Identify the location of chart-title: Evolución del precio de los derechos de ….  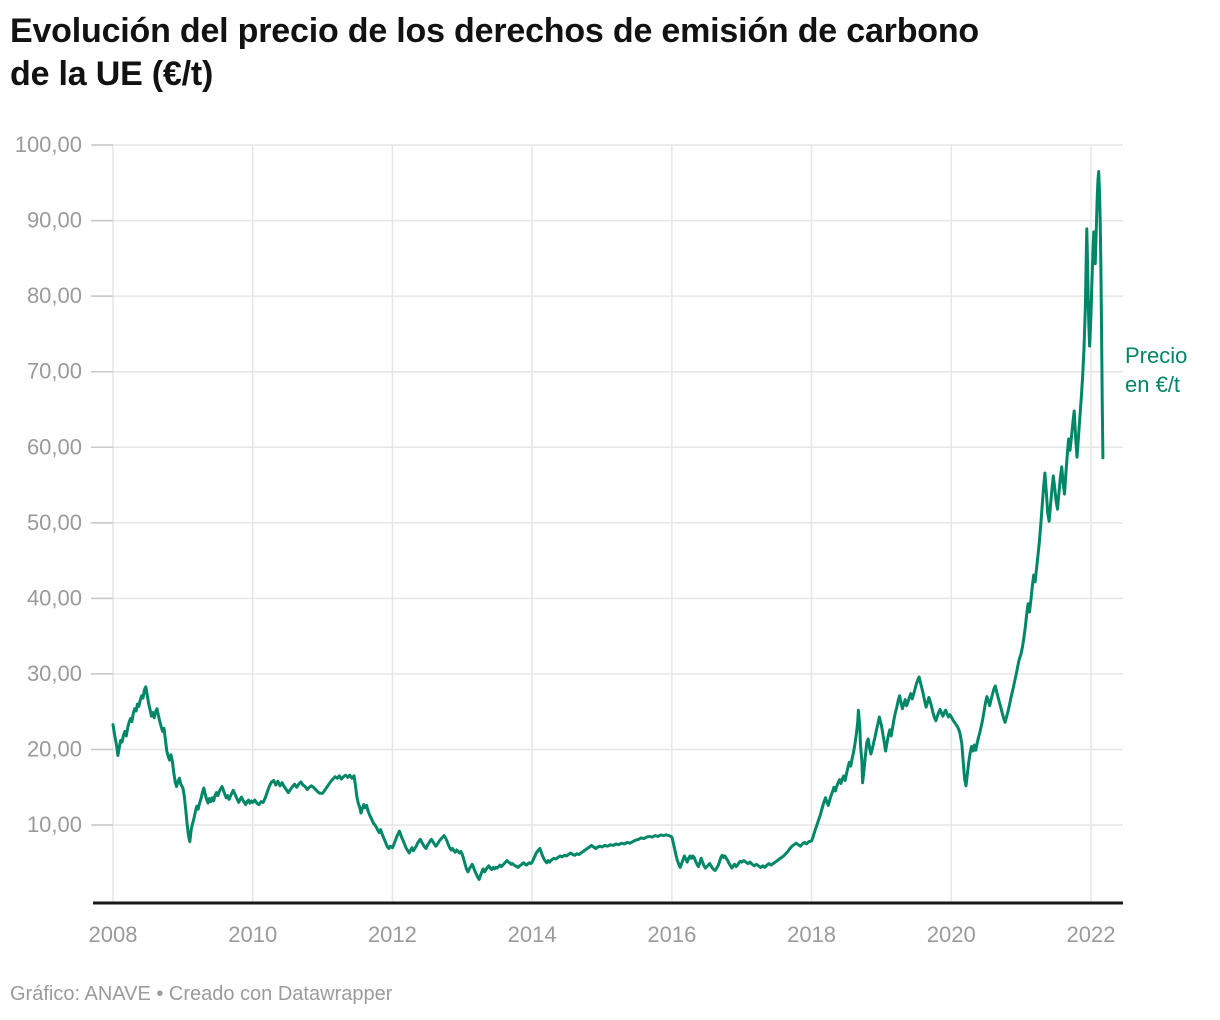
(610, 53).